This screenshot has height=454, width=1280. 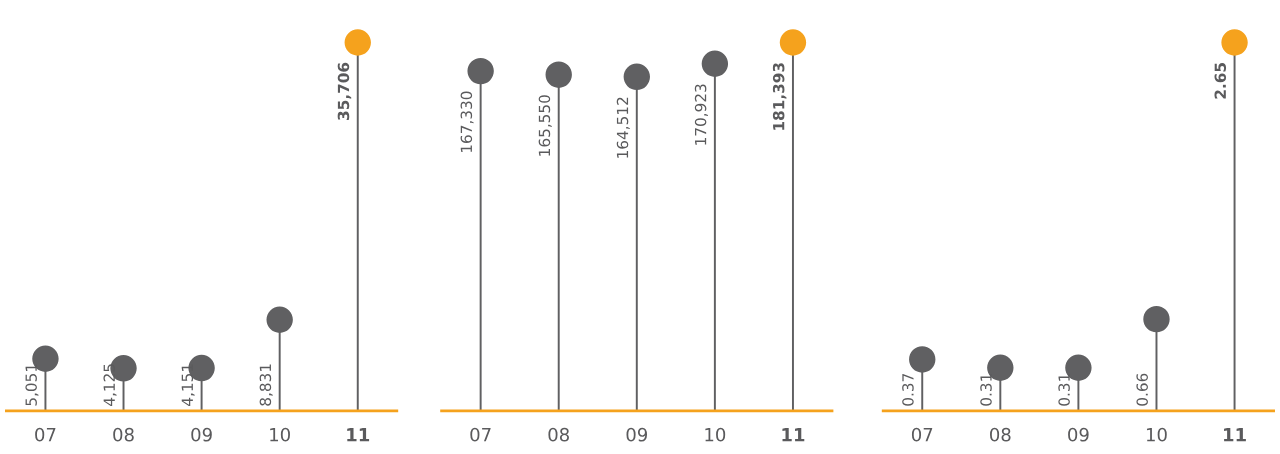 What do you see at coordinates (344, 91) in the screenshot?
I see `data-label: 35,706` at bounding box center [344, 91].